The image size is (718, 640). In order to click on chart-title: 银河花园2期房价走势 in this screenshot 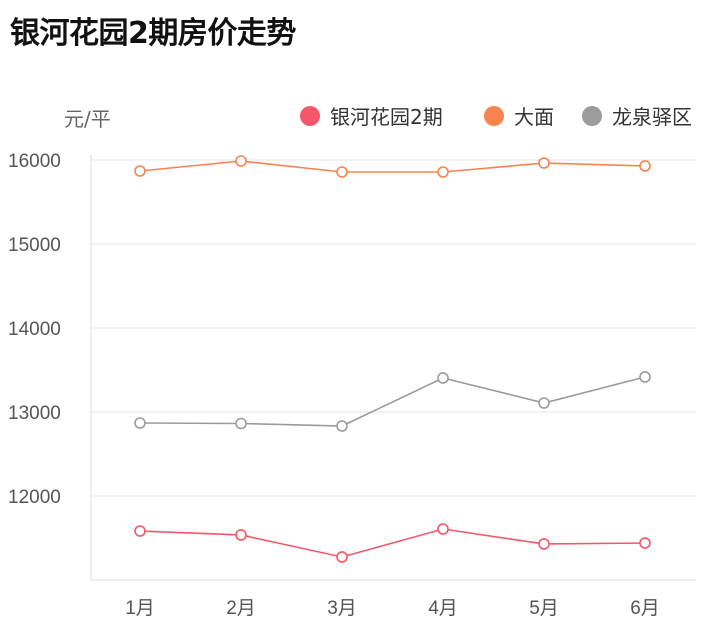, I will do `click(153, 33)`.